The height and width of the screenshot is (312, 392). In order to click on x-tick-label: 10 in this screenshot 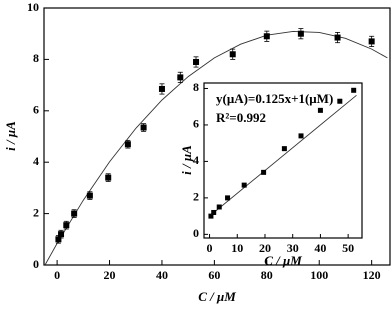, I will do `click(237, 248)`.